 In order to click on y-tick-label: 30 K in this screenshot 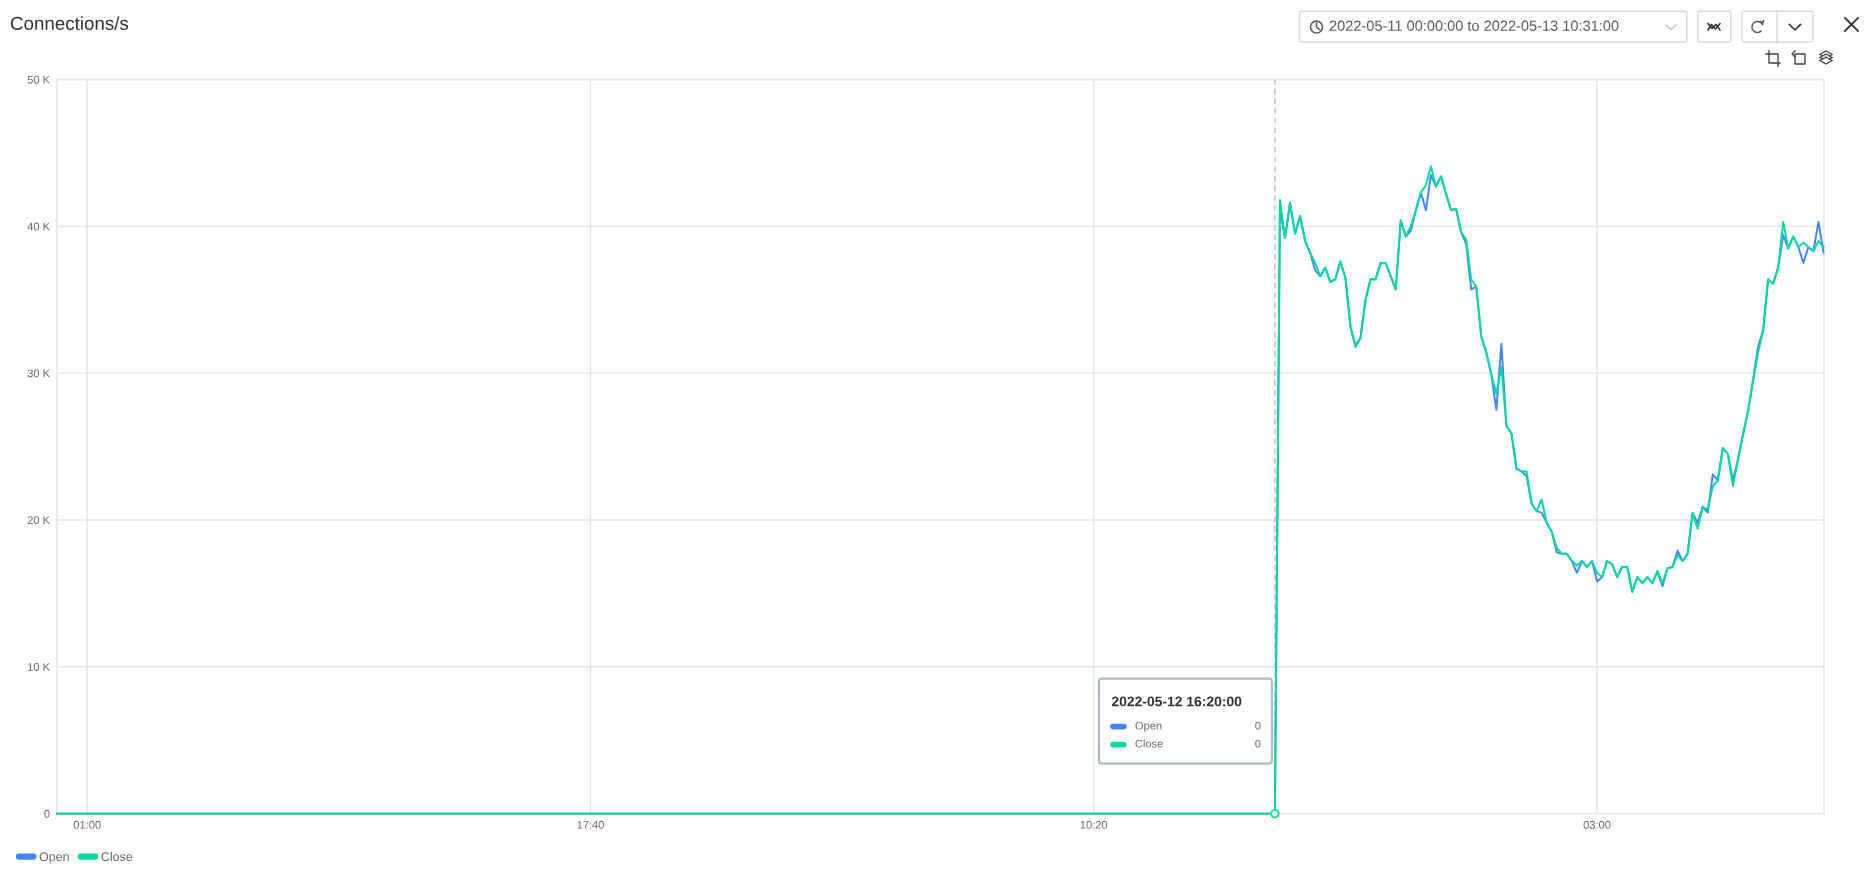, I will do `click(38, 373)`.